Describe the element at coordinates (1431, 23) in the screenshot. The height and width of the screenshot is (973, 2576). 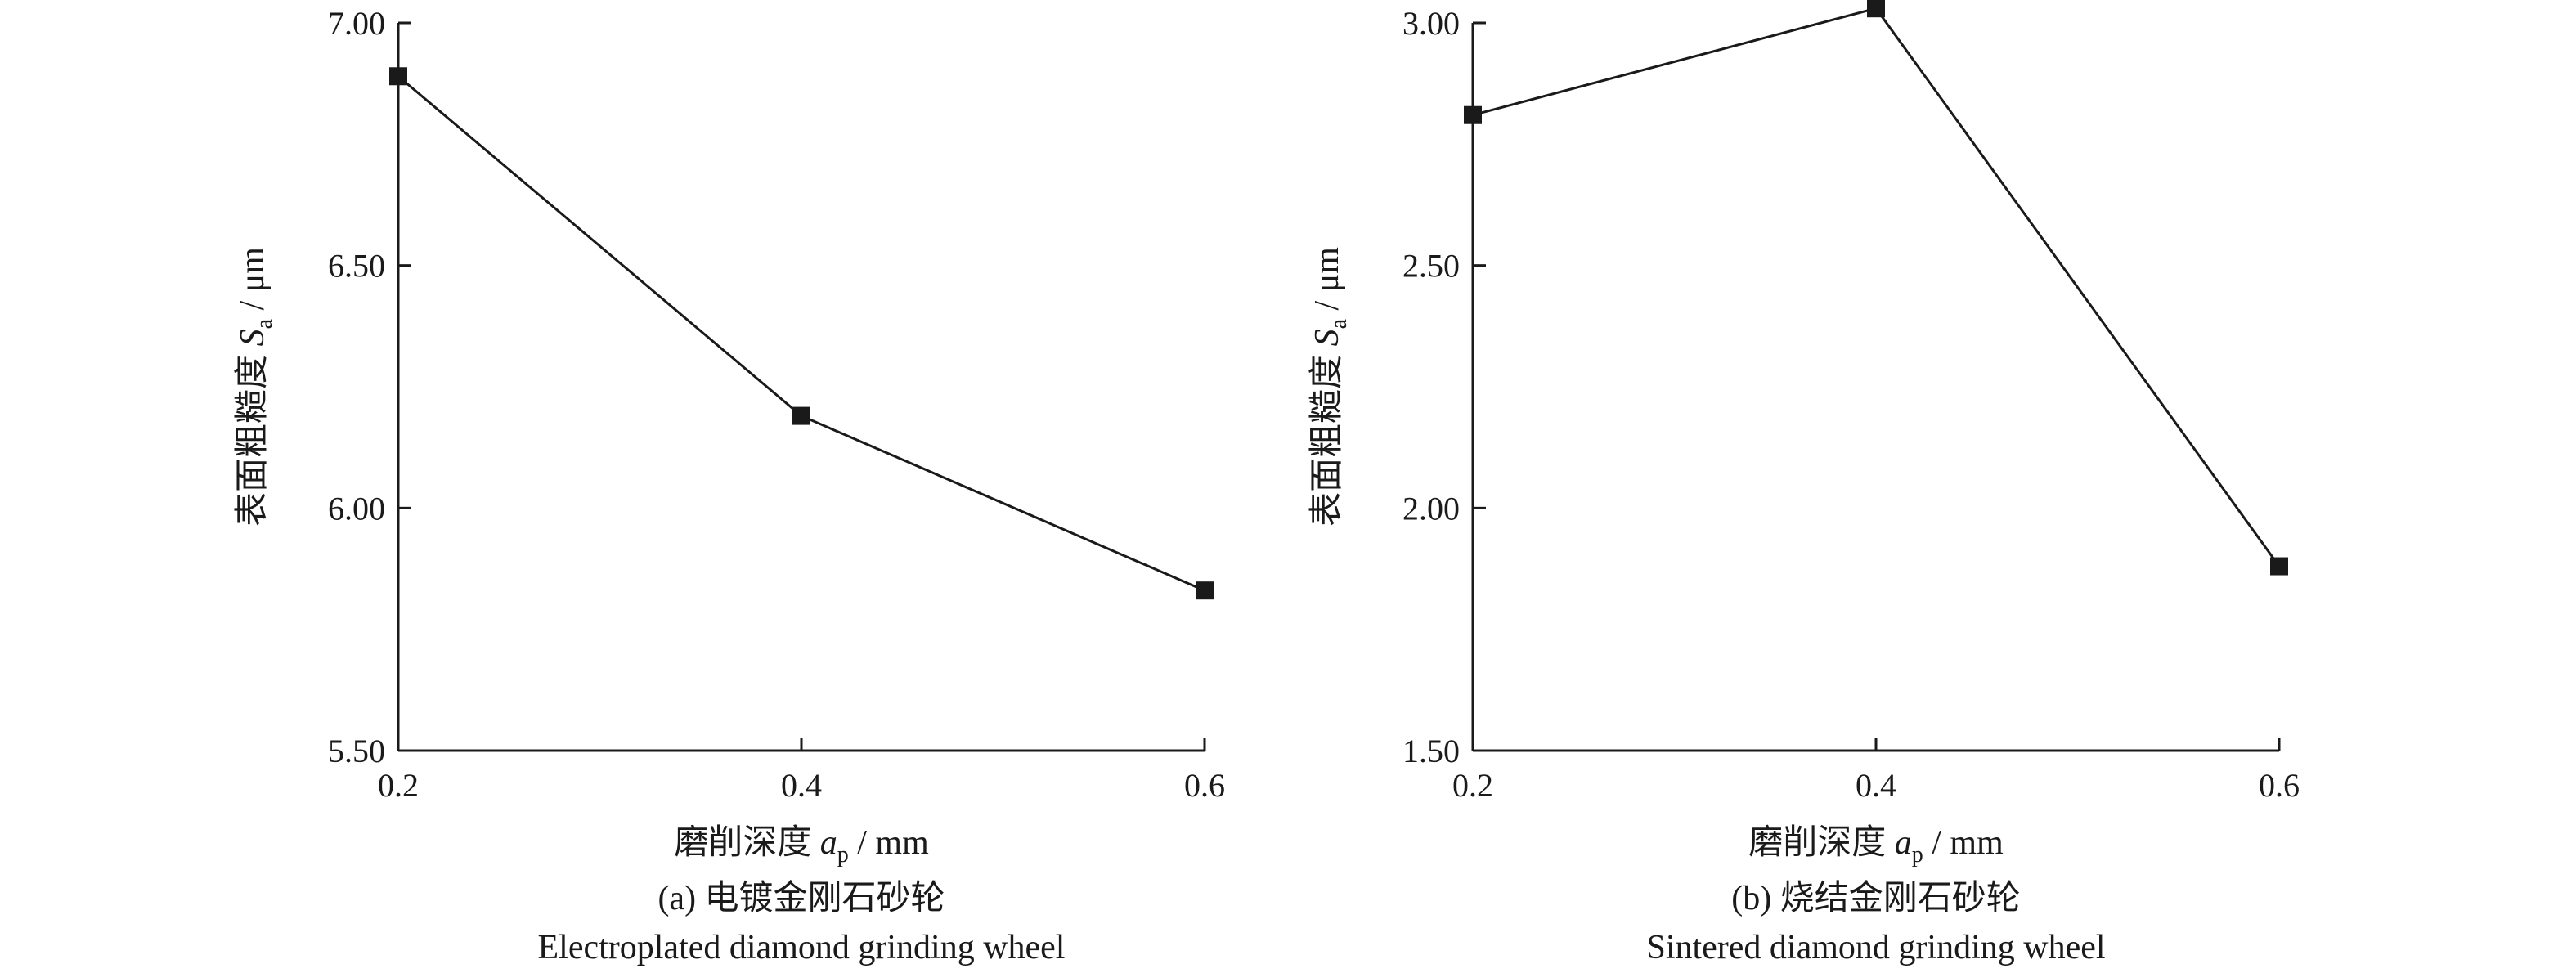
I see `y-tick-label: 3.00` at that location.